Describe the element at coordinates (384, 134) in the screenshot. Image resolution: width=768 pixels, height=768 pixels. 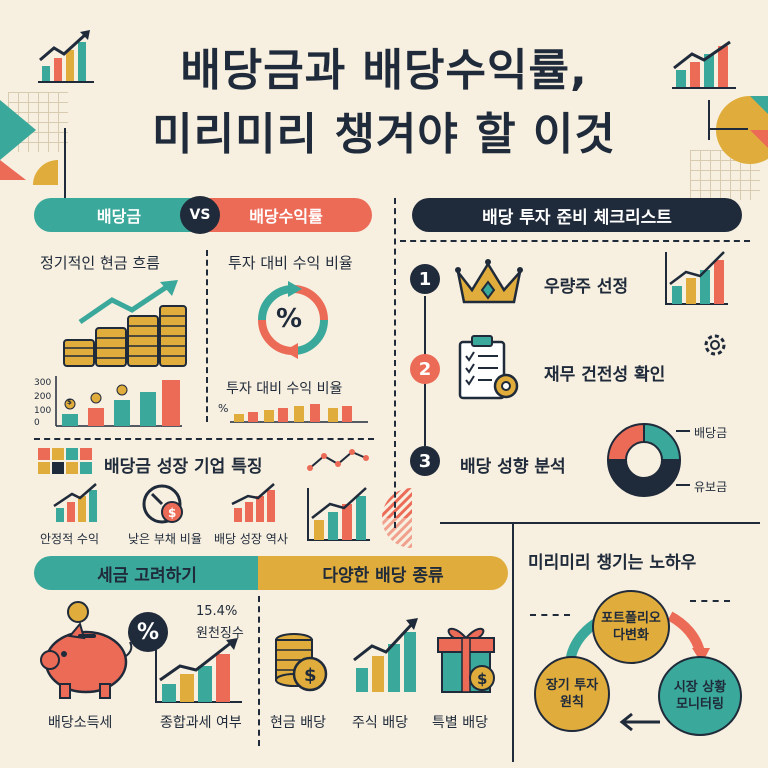
I see `page-subtitle: 미리미리 챙겨야 할 이것` at that location.